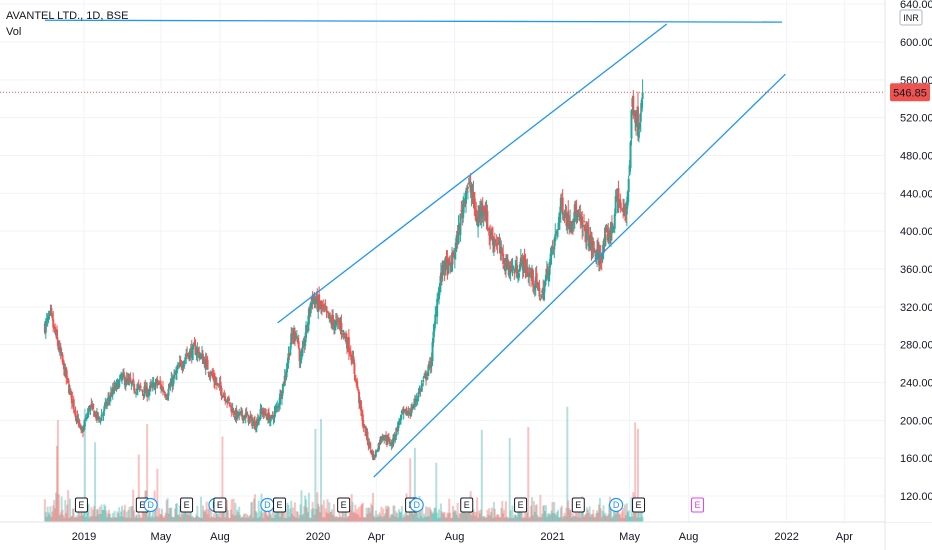 The image size is (932, 550). Describe the element at coordinates (14, 32) in the screenshot. I see `volume-indicator-label: Vol` at that location.